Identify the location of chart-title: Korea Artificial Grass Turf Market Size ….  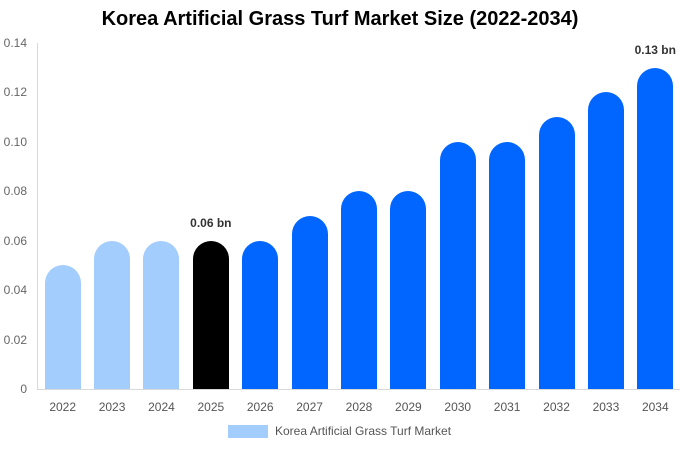
(340, 19).